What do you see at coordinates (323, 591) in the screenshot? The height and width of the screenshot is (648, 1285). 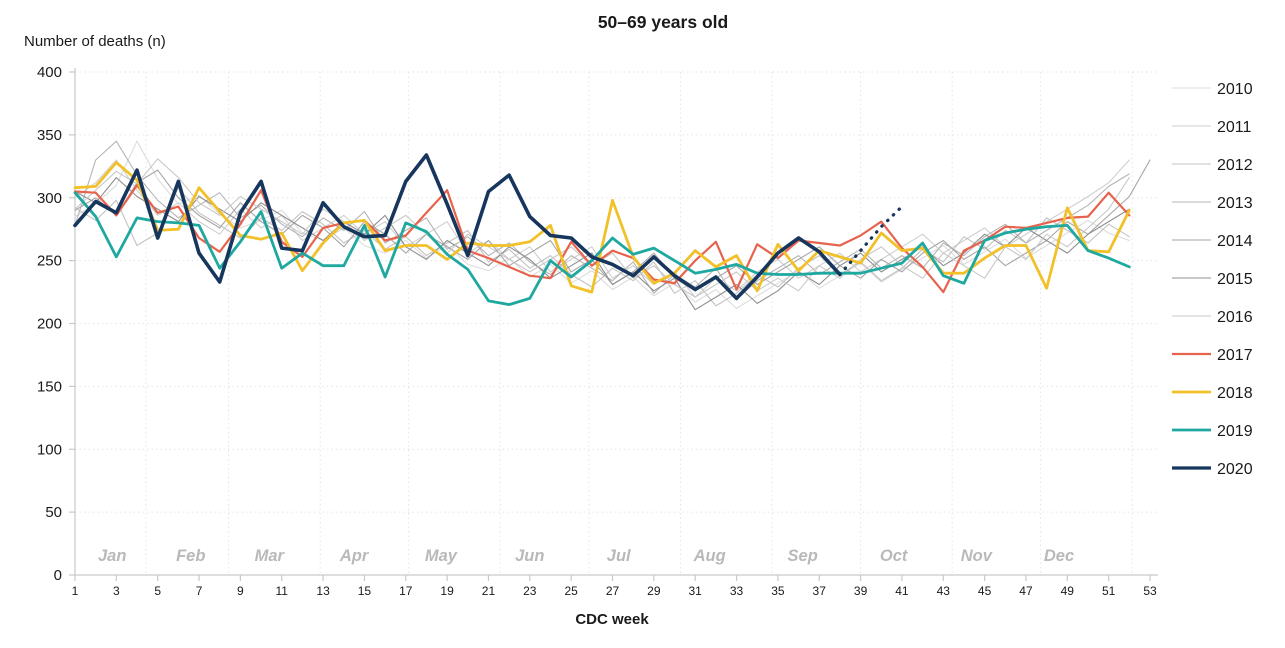 I see `x-tick-label: 13` at bounding box center [323, 591].